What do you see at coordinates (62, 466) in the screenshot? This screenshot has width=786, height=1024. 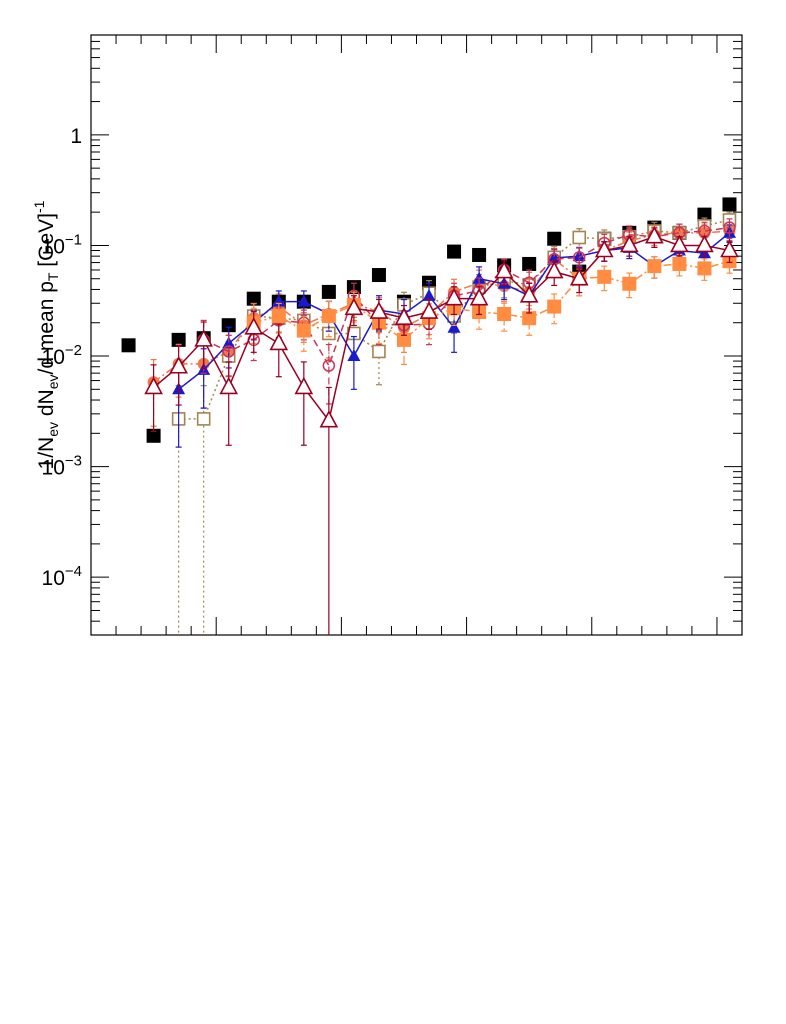 I see `y-tick-label: 10⁻³` at bounding box center [62, 466].